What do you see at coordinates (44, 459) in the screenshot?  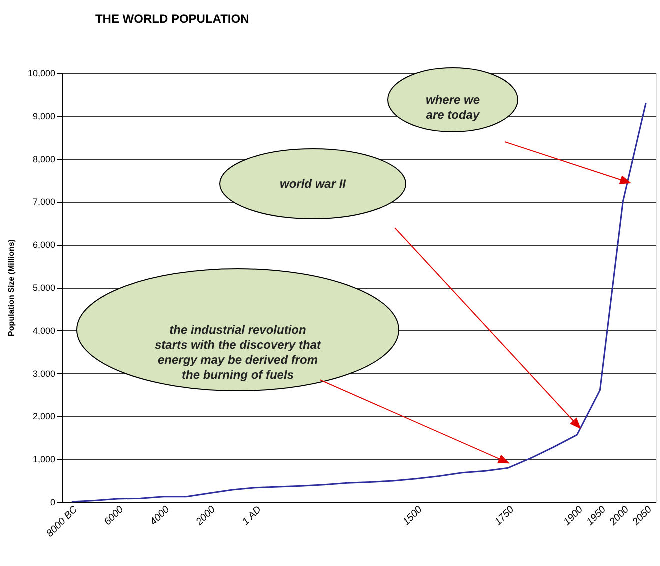 I see `y-tick-label: 1,000` at bounding box center [44, 459].